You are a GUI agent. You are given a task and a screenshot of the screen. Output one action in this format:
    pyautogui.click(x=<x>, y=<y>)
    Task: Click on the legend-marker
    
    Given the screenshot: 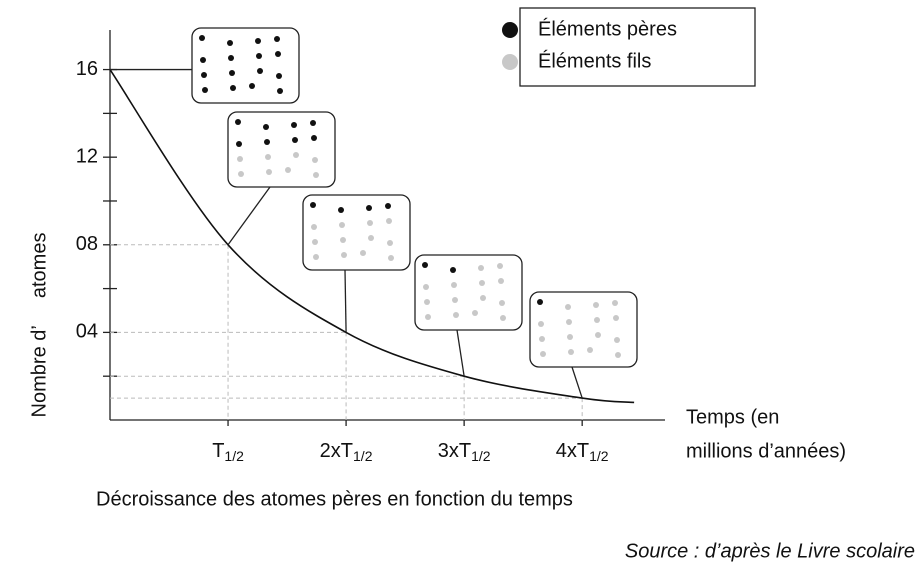 What is the action you would take?
    pyautogui.click(x=510, y=62)
    